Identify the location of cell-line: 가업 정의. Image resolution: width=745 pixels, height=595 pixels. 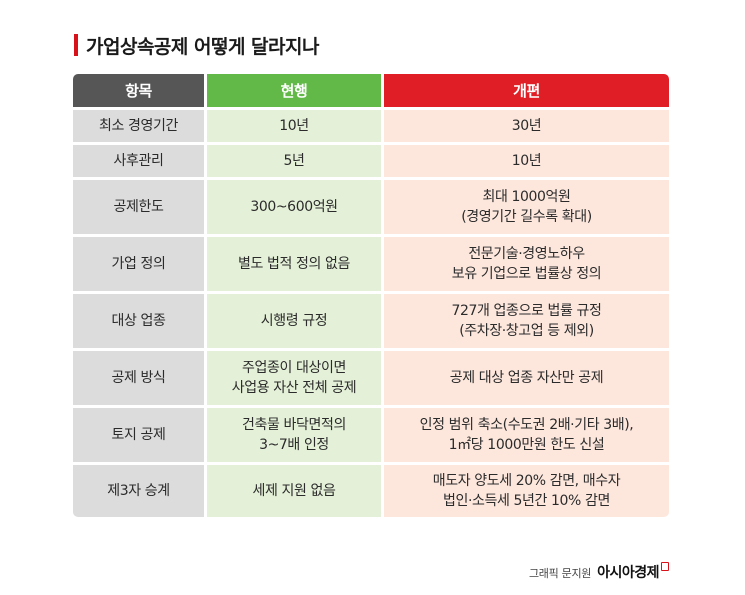
(138, 264).